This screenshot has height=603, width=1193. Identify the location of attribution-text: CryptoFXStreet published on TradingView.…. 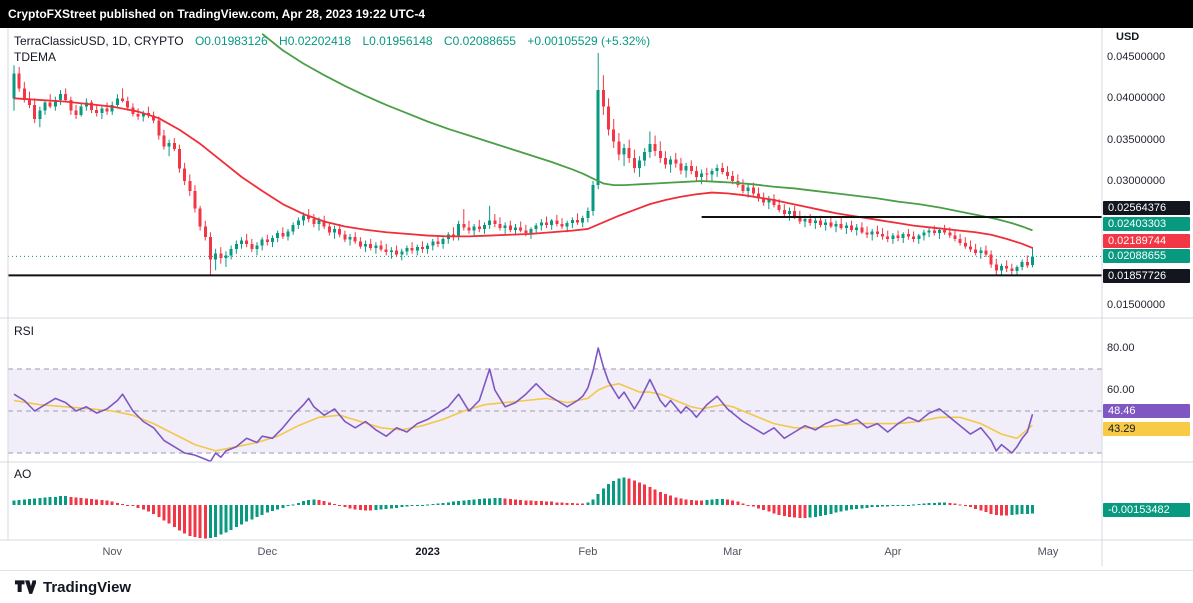
(216, 14).